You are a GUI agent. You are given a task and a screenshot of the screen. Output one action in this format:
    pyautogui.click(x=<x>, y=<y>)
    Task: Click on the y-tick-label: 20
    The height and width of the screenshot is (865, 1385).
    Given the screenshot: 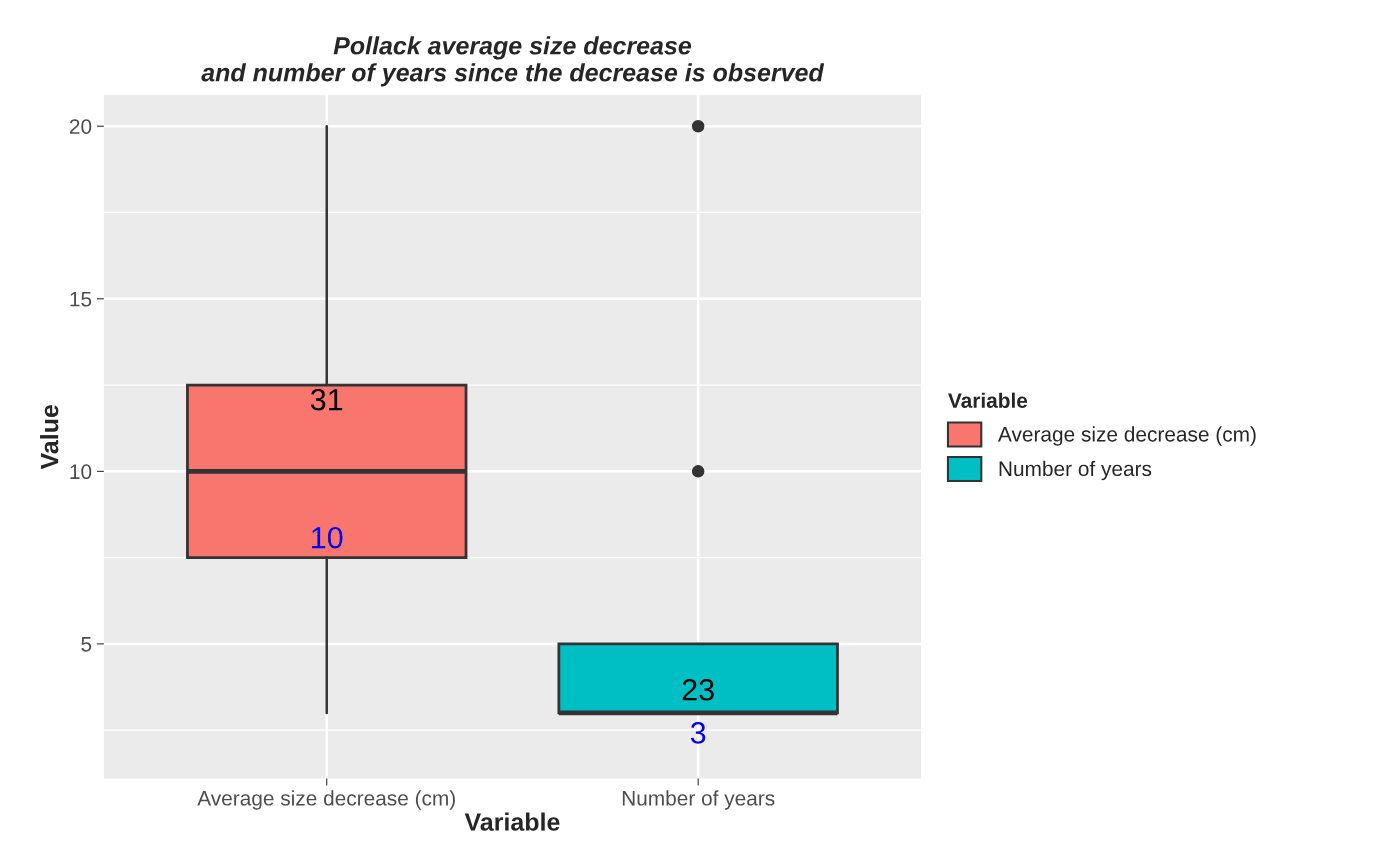 What is the action you would take?
    pyautogui.click(x=80, y=126)
    